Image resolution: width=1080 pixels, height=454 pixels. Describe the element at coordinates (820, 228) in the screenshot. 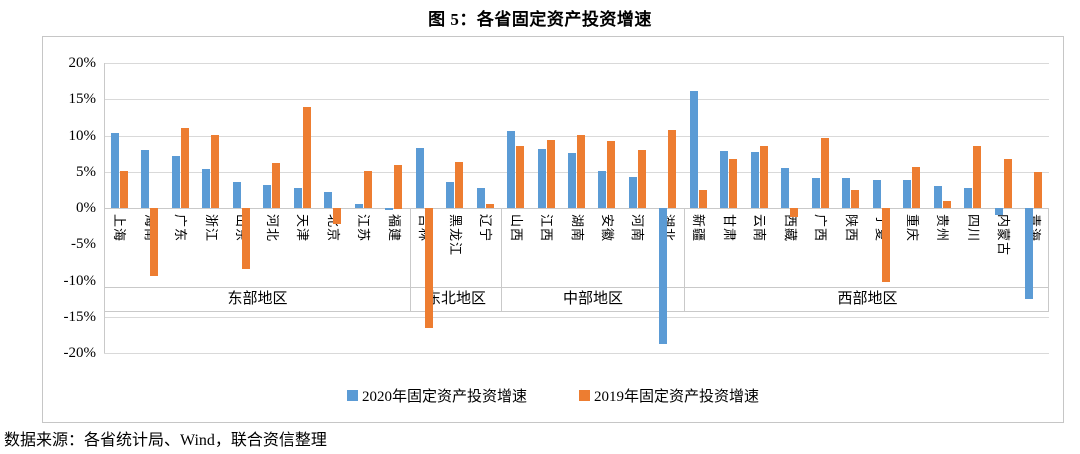

I see `category-label: 广西` at that location.